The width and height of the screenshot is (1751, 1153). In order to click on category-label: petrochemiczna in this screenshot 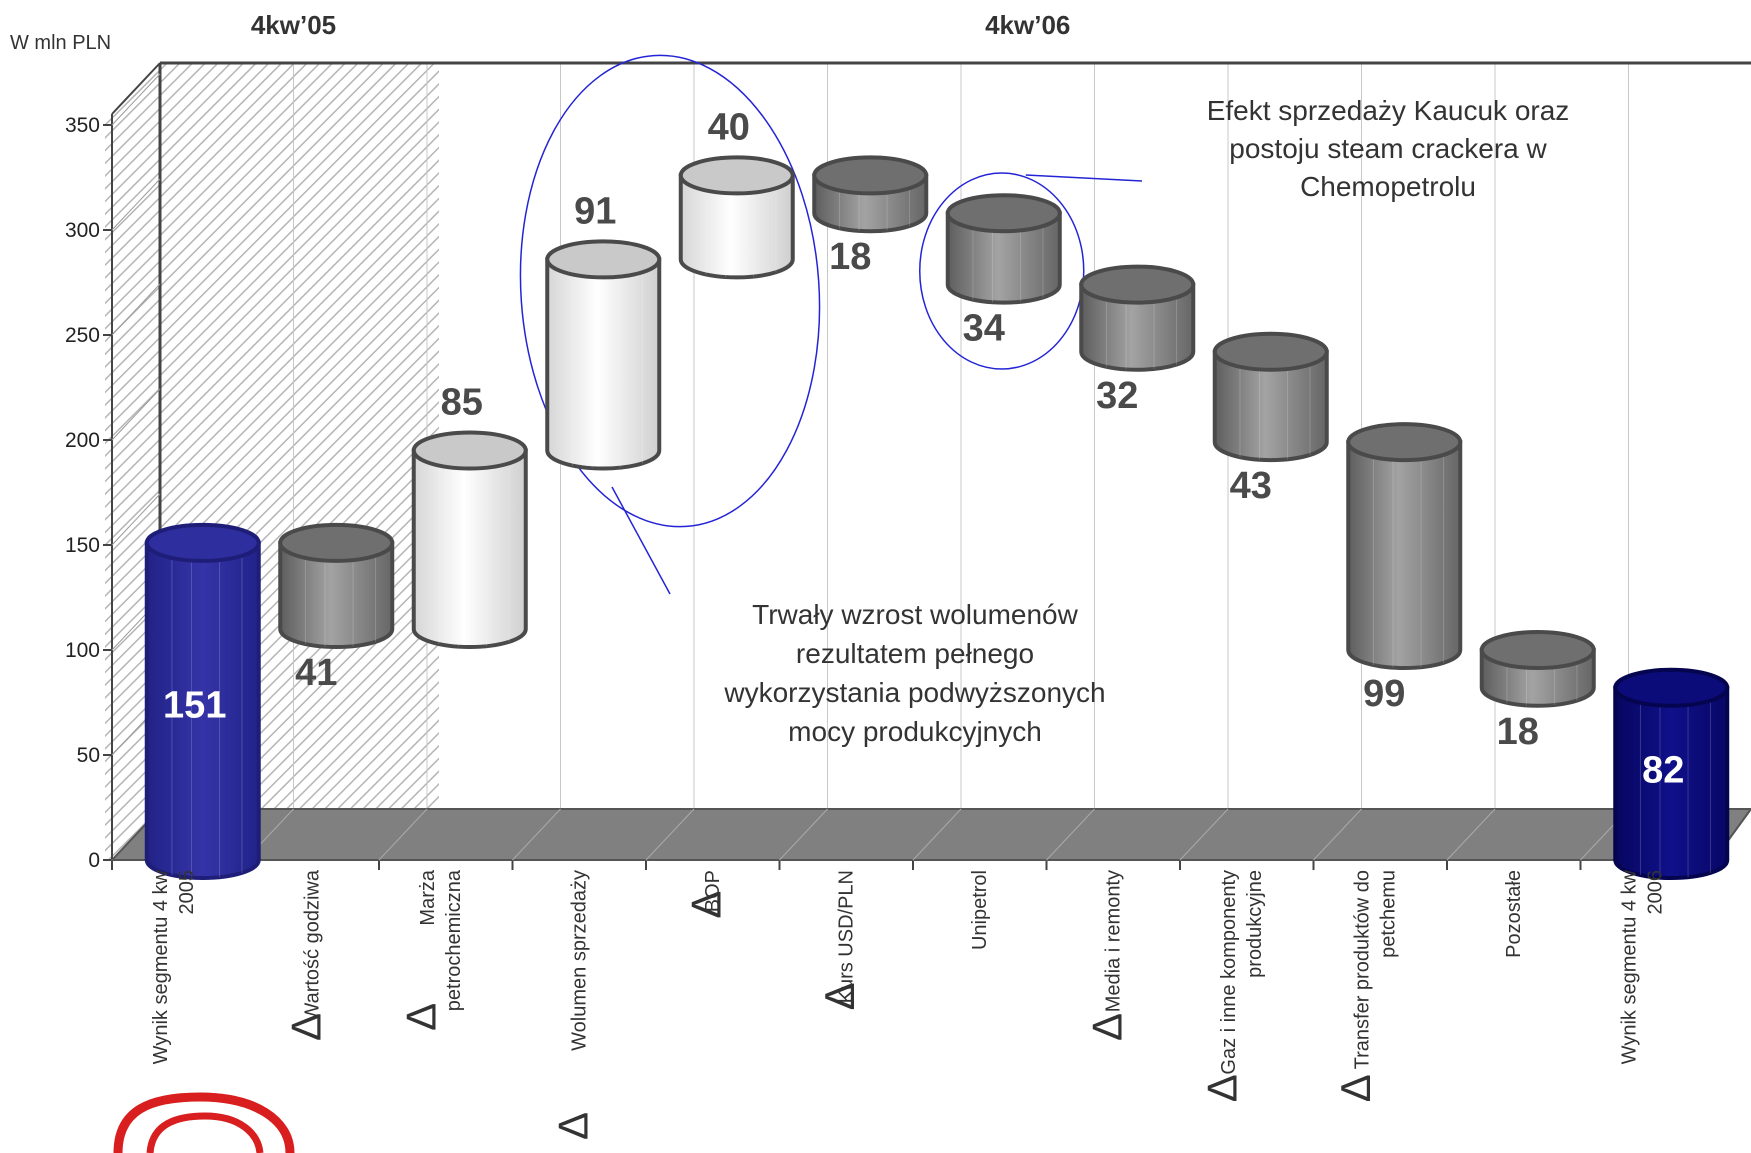, I will do `click(454, 940)`.